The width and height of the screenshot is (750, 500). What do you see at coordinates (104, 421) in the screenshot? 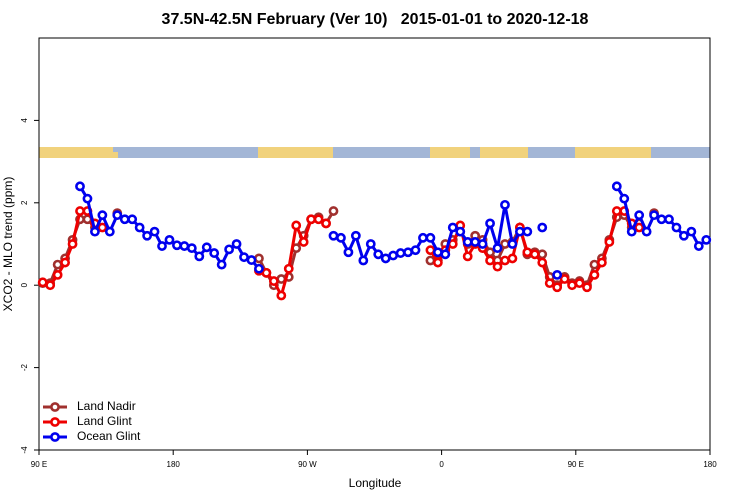
I see `legend-label: Land Glint` at bounding box center [104, 421].